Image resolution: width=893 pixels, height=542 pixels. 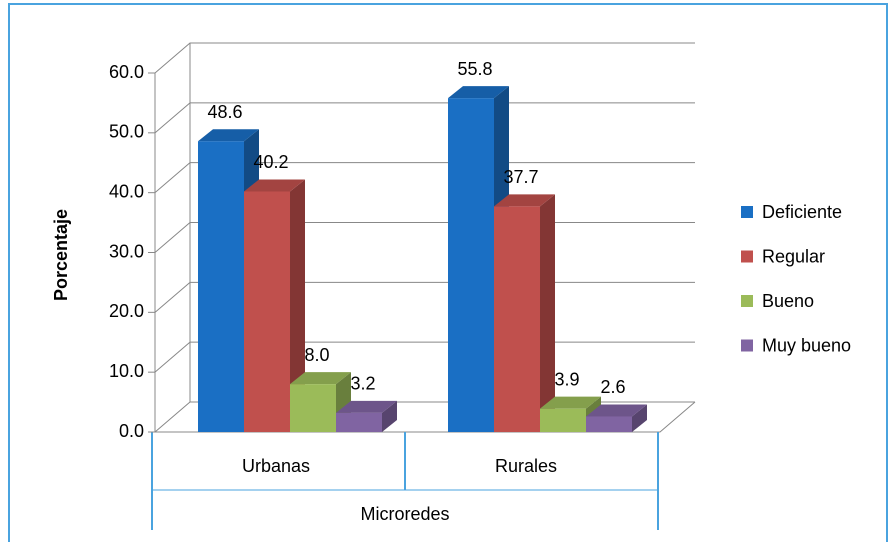 What do you see at coordinates (131, 431) in the screenshot?
I see `y-tick-label: 0.0` at bounding box center [131, 431].